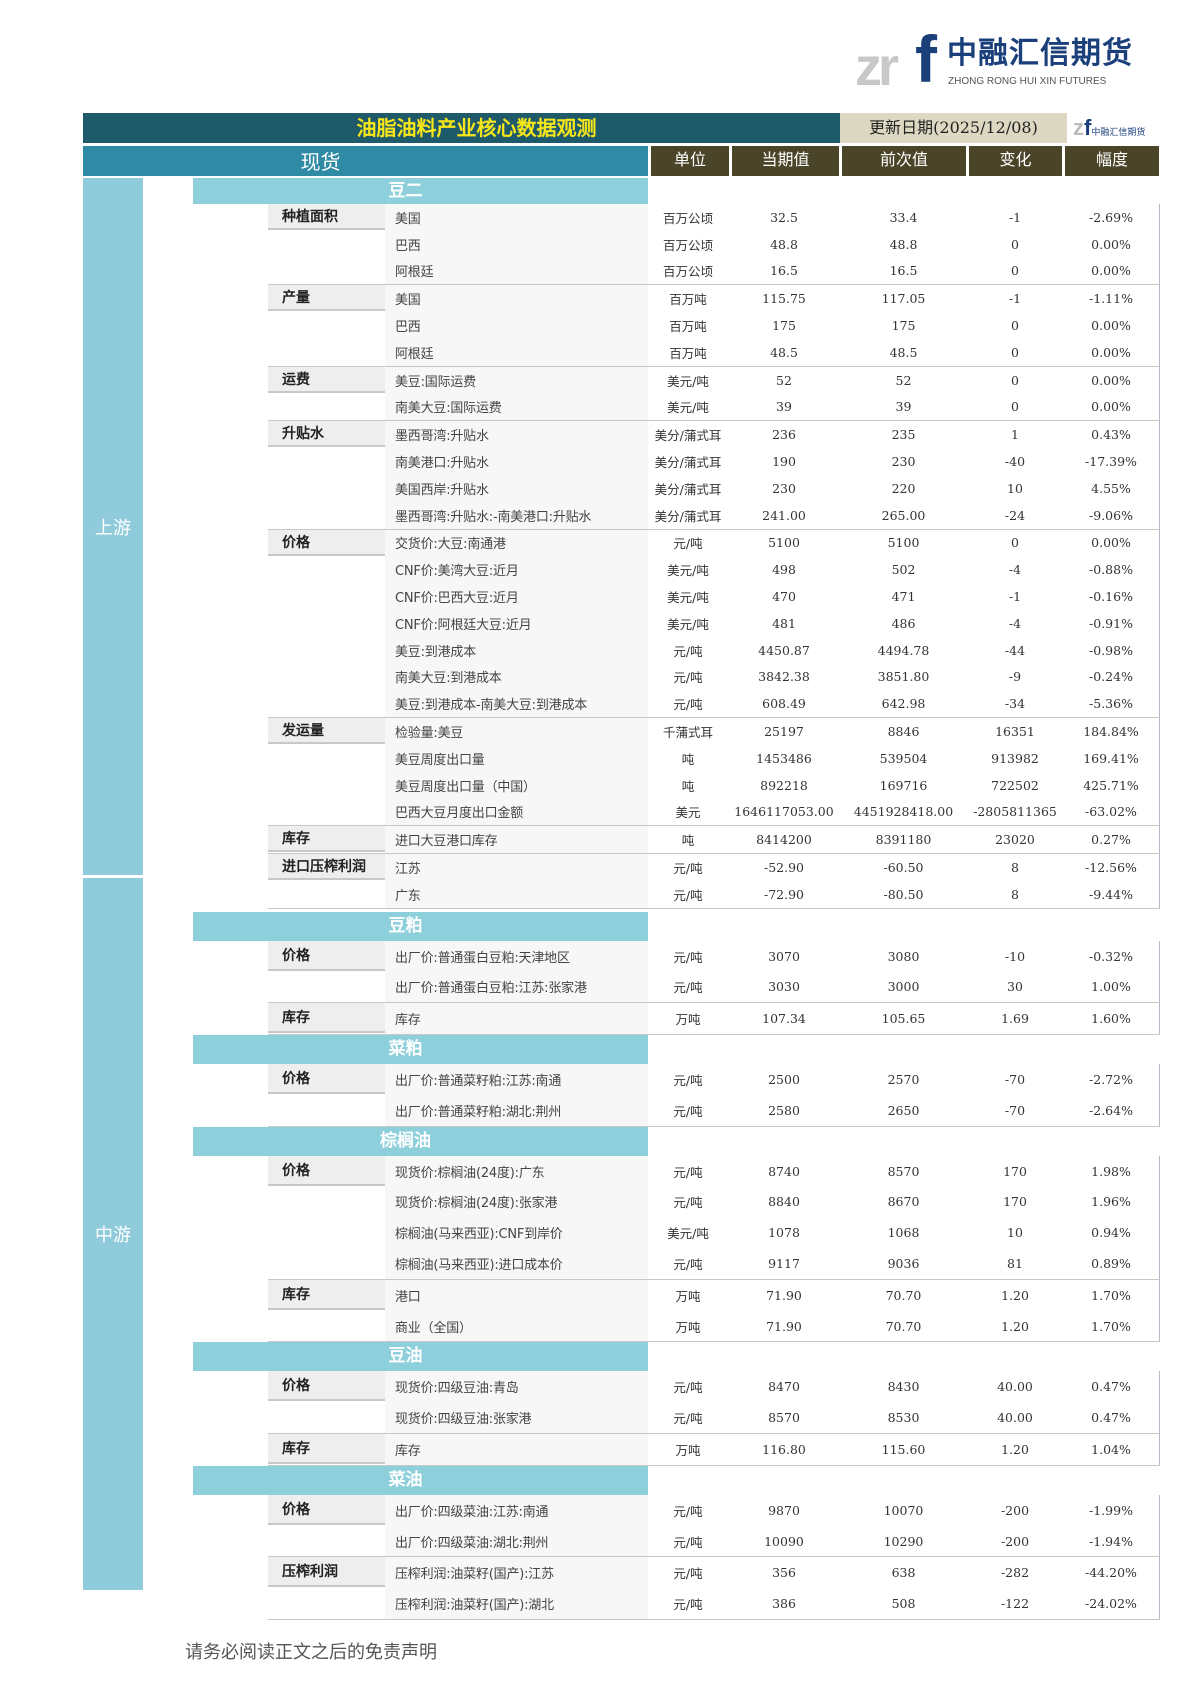  Describe the element at coordinates (772, 677) in the screenshot. I see `table-row: 南美大豆:到港成本 元/吨 3842.38 3851.80 -9 -0.24%` at that location.